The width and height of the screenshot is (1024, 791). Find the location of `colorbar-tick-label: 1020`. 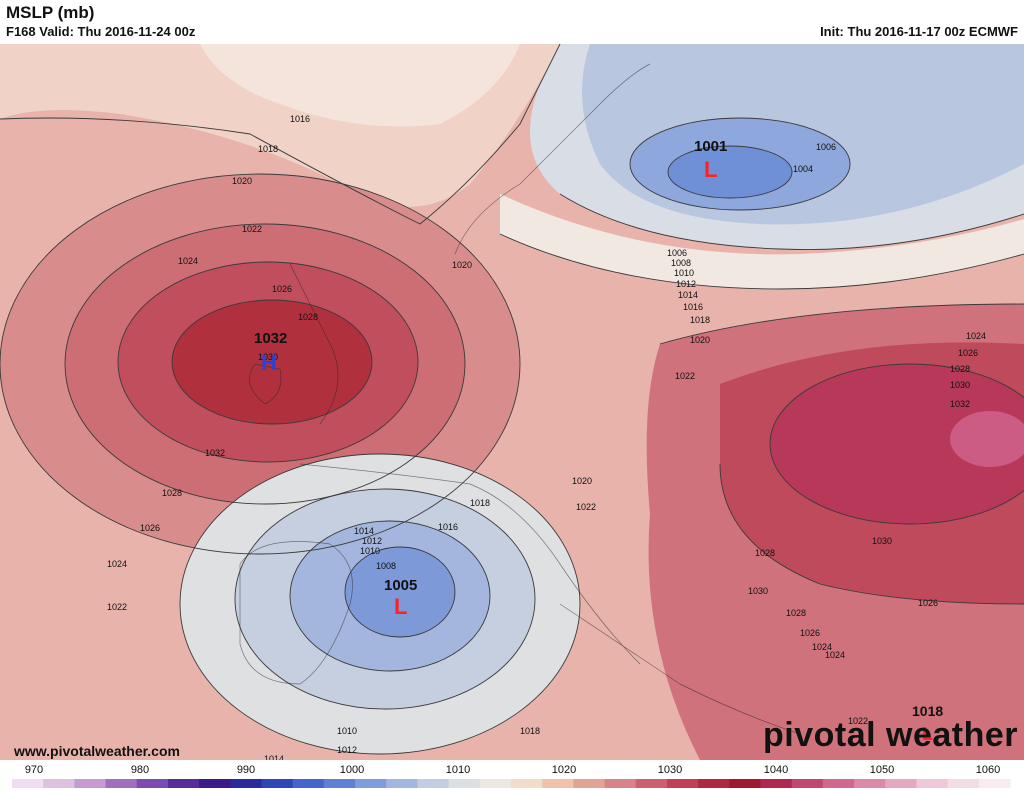

colorbar-tick-label: 1020 is located at coordinates (564, 770).